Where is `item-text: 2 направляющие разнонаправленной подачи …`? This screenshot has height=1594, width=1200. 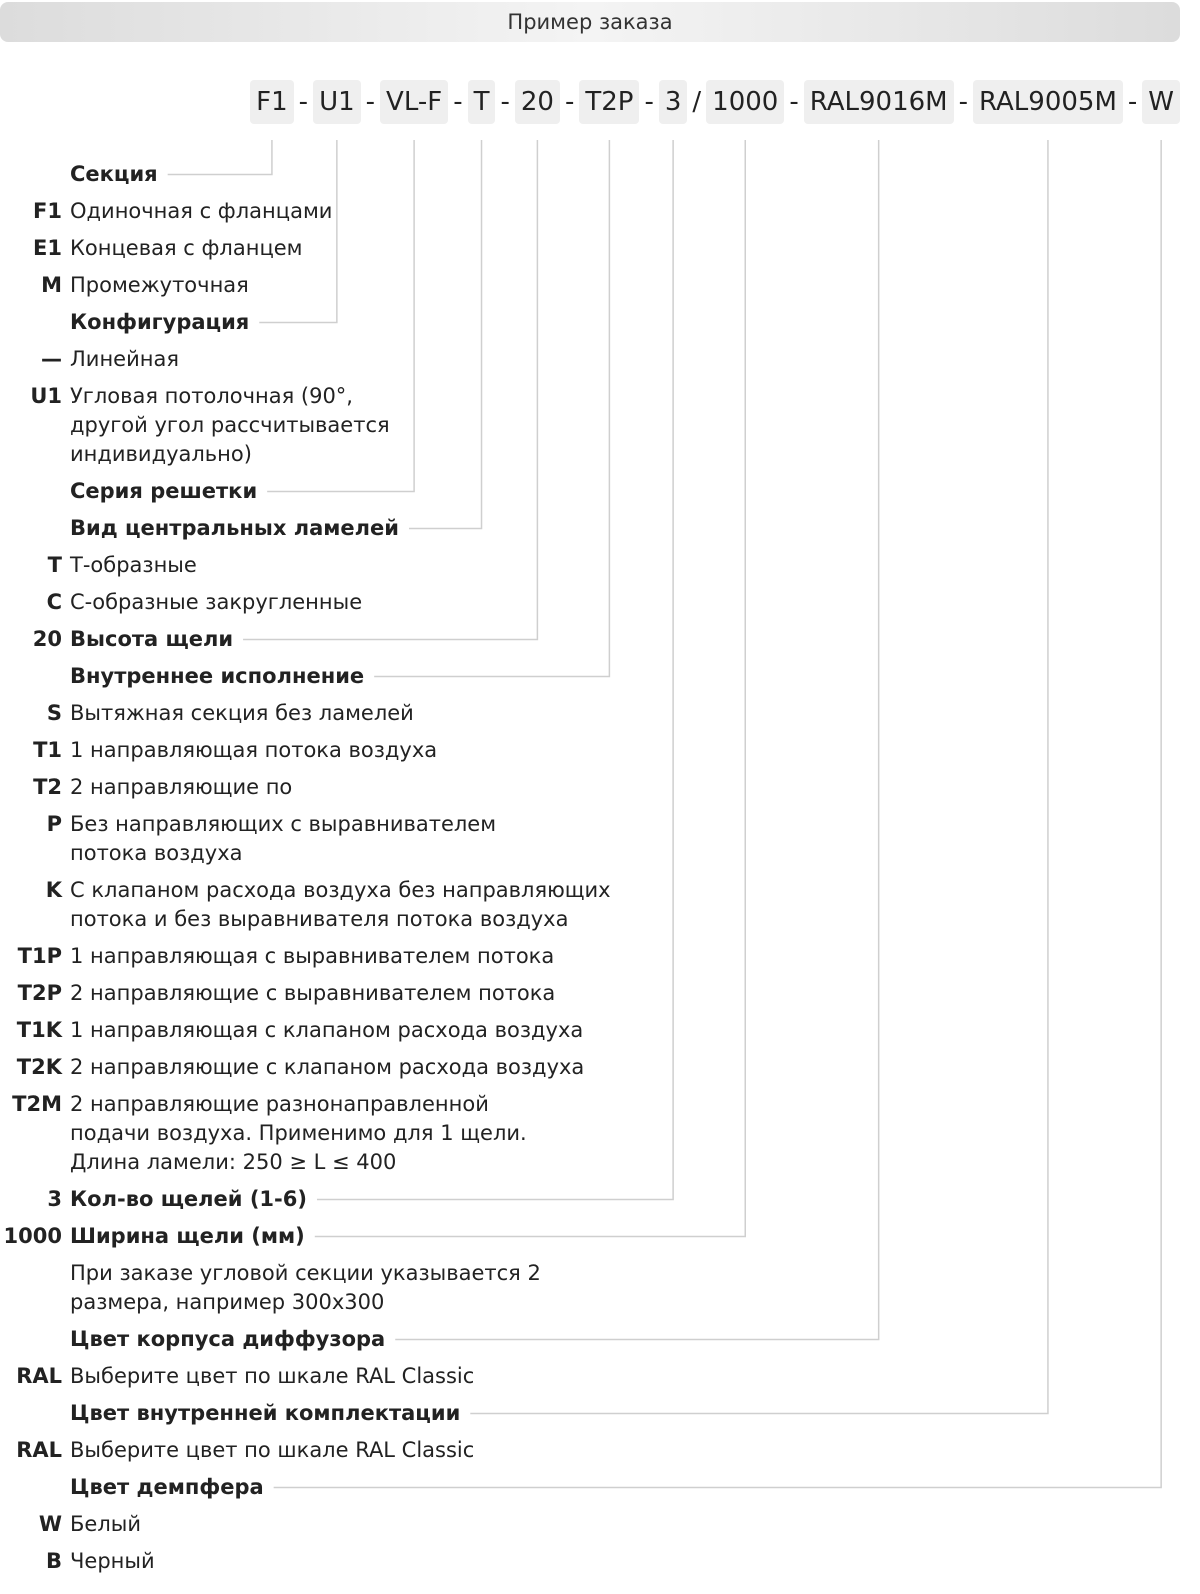 item-text: 2 направляющие разнонаправленной подачи … is located at coordinates (298, 1133).